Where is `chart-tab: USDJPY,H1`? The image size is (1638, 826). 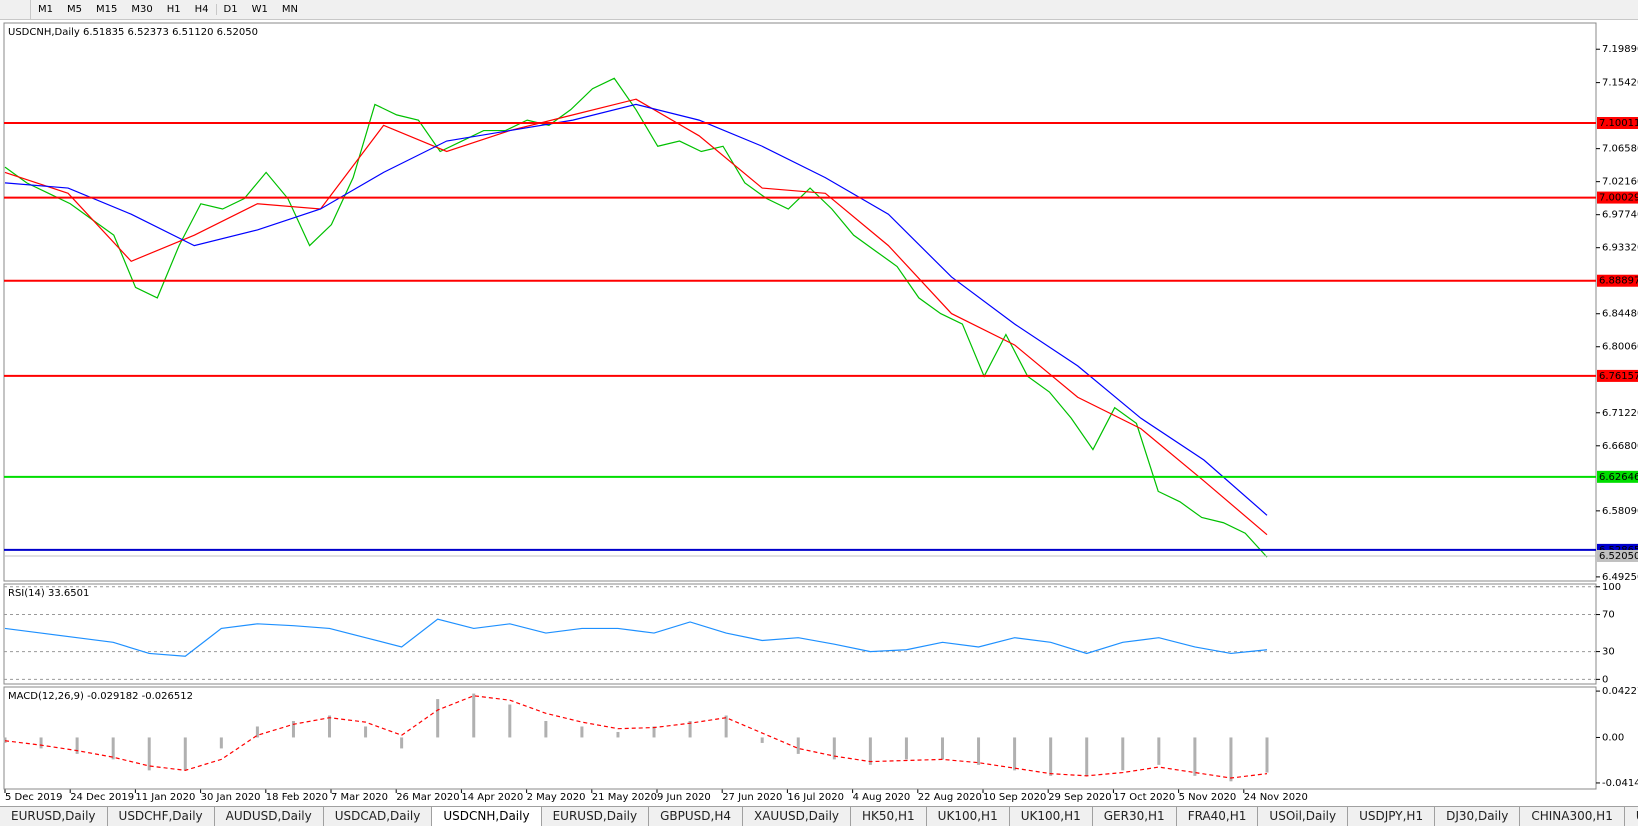
chart-tab: USDJPY,H1 is located at coordinates (1392, 816).